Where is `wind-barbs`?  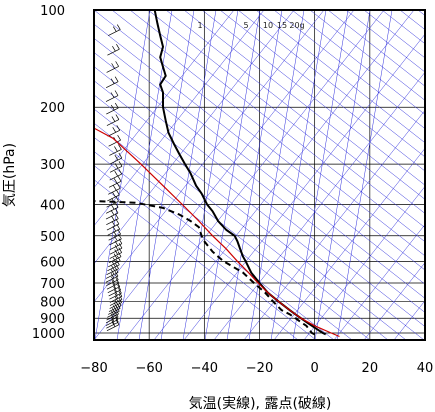
wind-barbs is located at coordinates (114, 178).